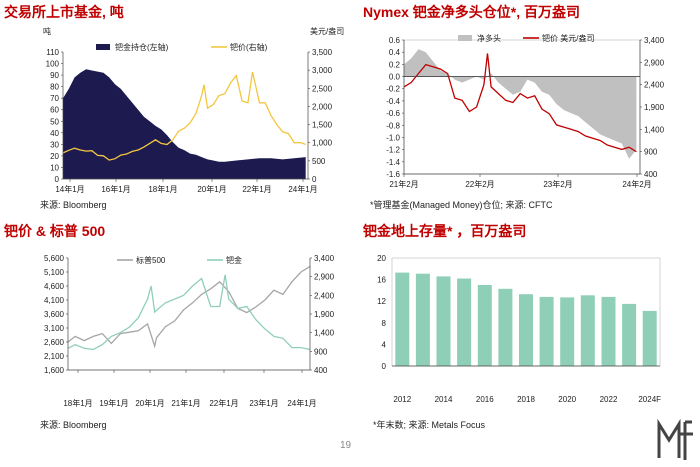  Describe the element at coordinates (249, 47) in the screenshot. I see `legend-label: 钯价(右轴)` at that location.